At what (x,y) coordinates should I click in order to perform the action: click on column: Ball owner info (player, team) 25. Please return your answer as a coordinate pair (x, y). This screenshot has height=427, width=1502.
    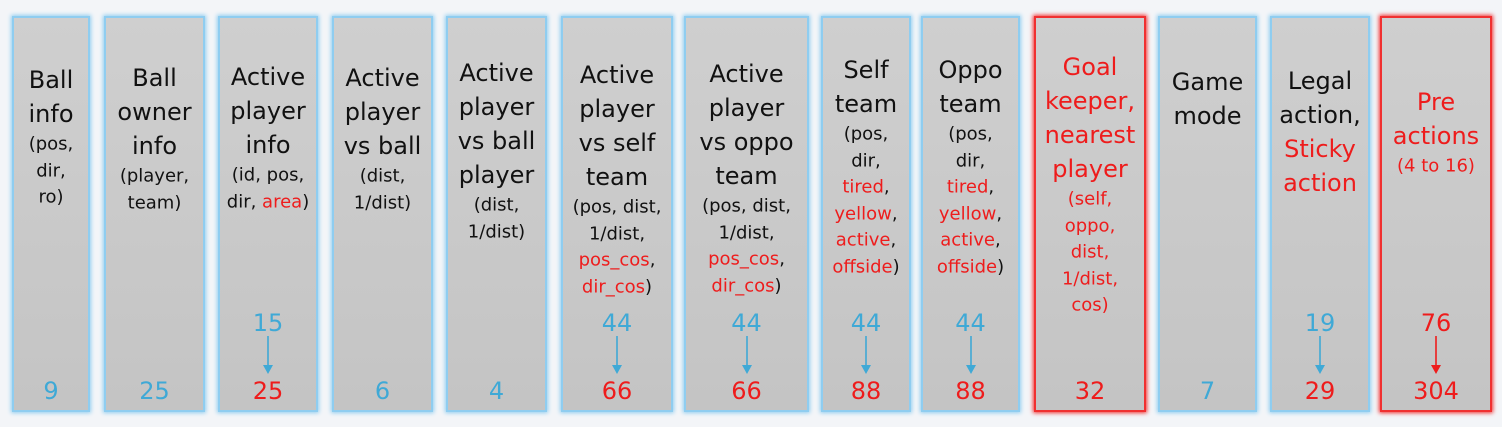
    Looking at the image, I should click on (154, 214).